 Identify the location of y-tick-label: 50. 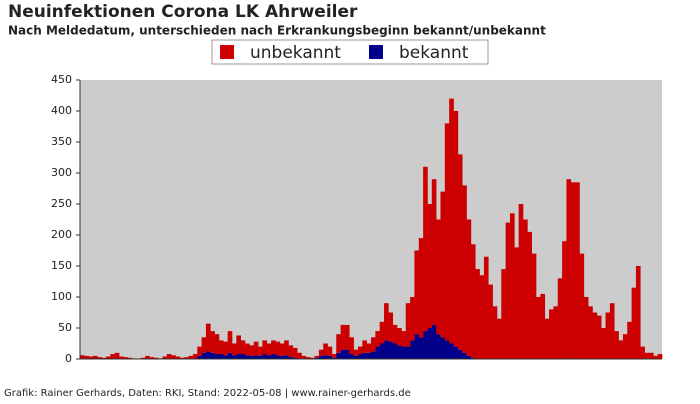
(65, 327).